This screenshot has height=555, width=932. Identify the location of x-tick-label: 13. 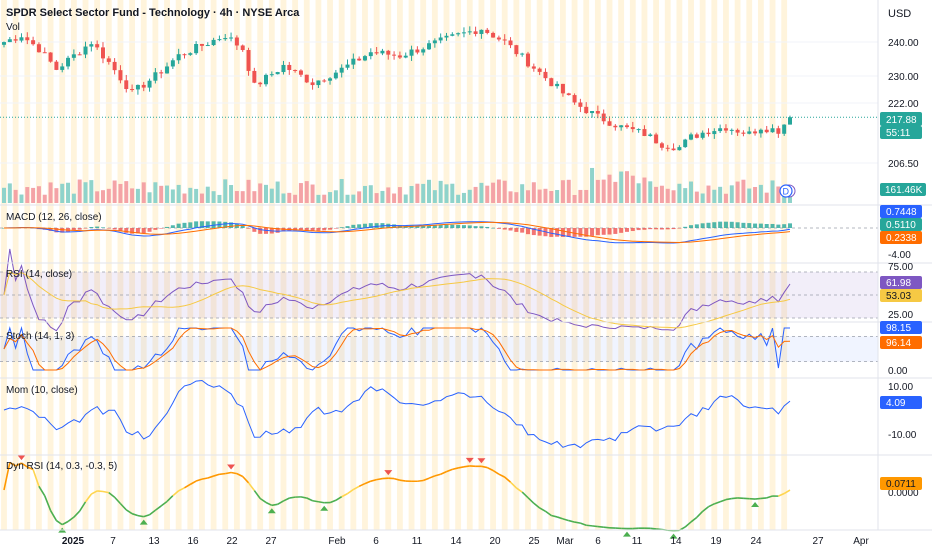
(154, 541).